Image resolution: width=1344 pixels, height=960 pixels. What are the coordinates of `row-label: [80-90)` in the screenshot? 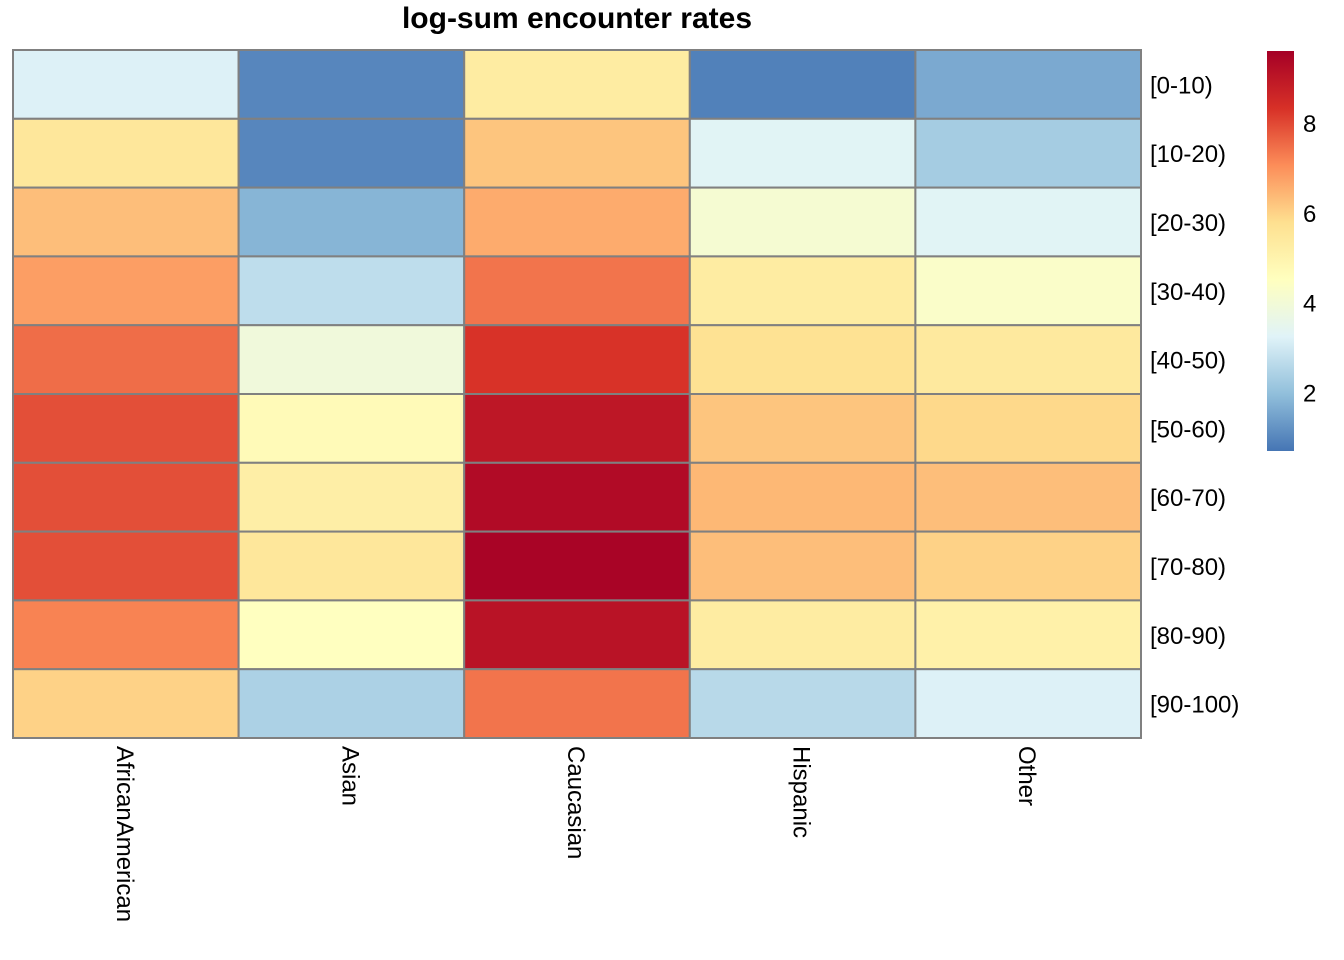 It's located at (1188, 636).